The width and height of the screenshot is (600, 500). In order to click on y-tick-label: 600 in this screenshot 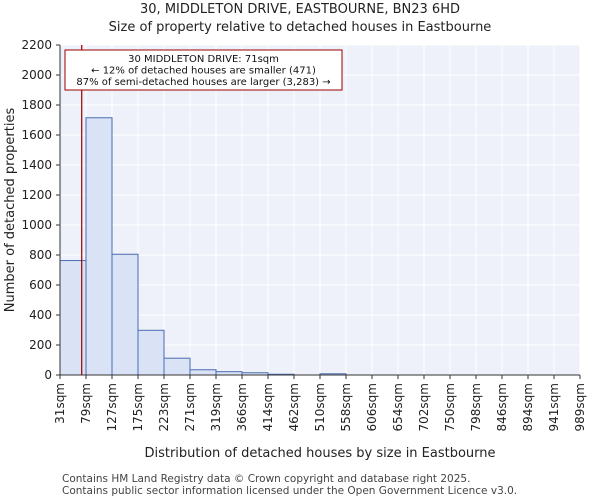, I will do `click(40, 285)`.